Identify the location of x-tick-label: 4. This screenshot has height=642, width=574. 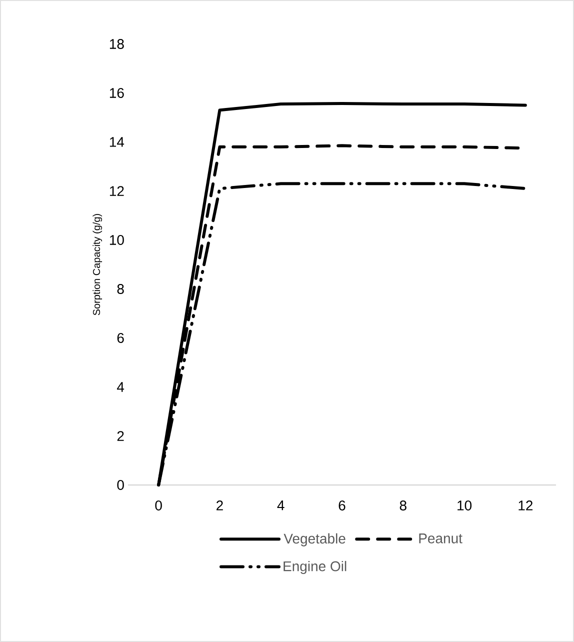
(280, 505).